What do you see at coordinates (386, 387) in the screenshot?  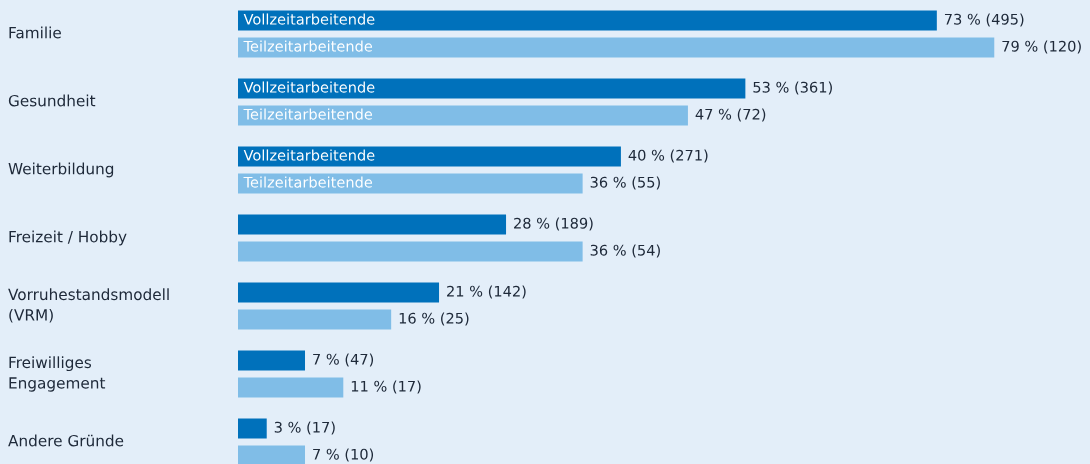 I see `data-label: 11 % (17)` at bounding box center [386, 387].